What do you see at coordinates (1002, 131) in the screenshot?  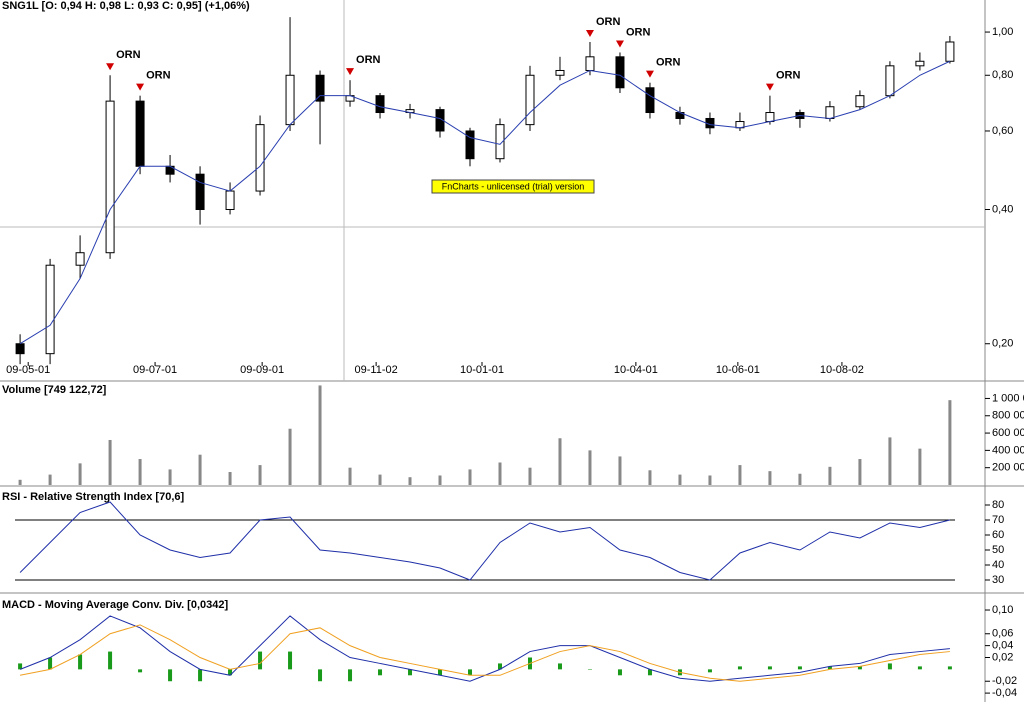 I see `y-tick-label: 0,60` at bounding box center [1002, 131].